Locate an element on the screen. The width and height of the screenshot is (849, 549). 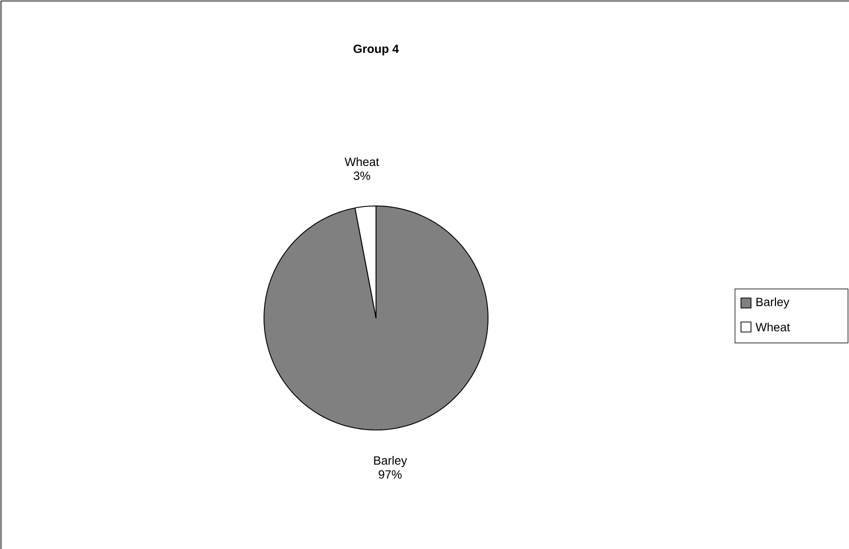
data-label: 3% is located at coordinates (362, 176).